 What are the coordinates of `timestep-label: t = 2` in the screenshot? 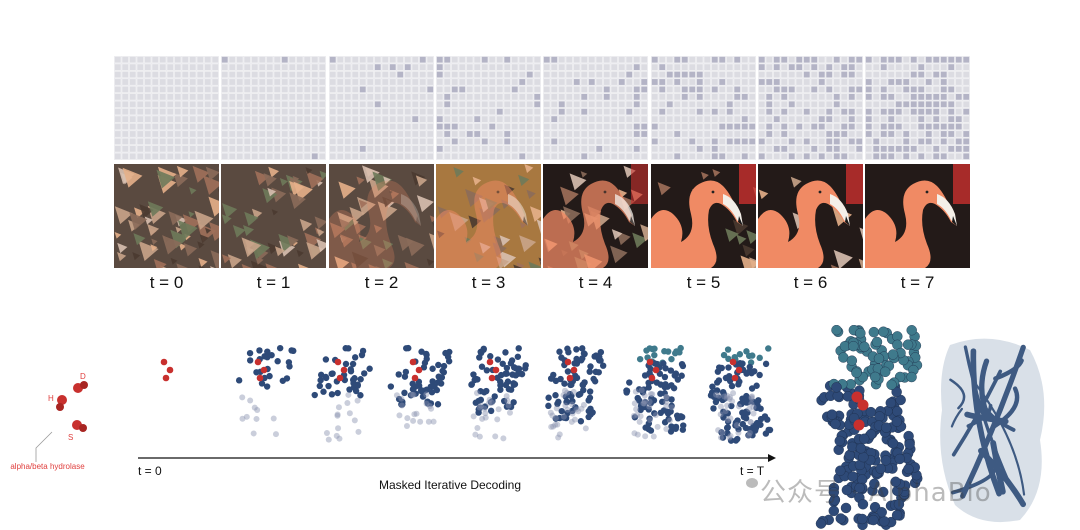 It's located at (381, 282).